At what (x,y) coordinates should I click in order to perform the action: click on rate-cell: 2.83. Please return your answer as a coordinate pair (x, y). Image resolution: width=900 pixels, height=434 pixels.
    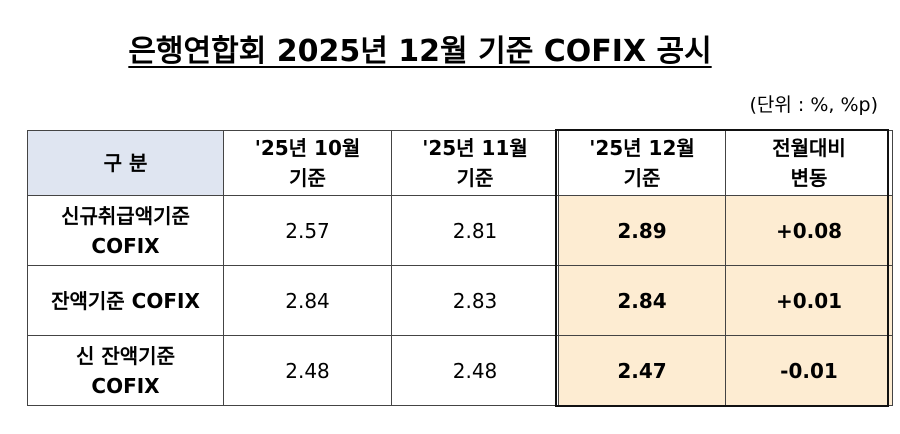
    Looking at the image, I should click on (475, 300).